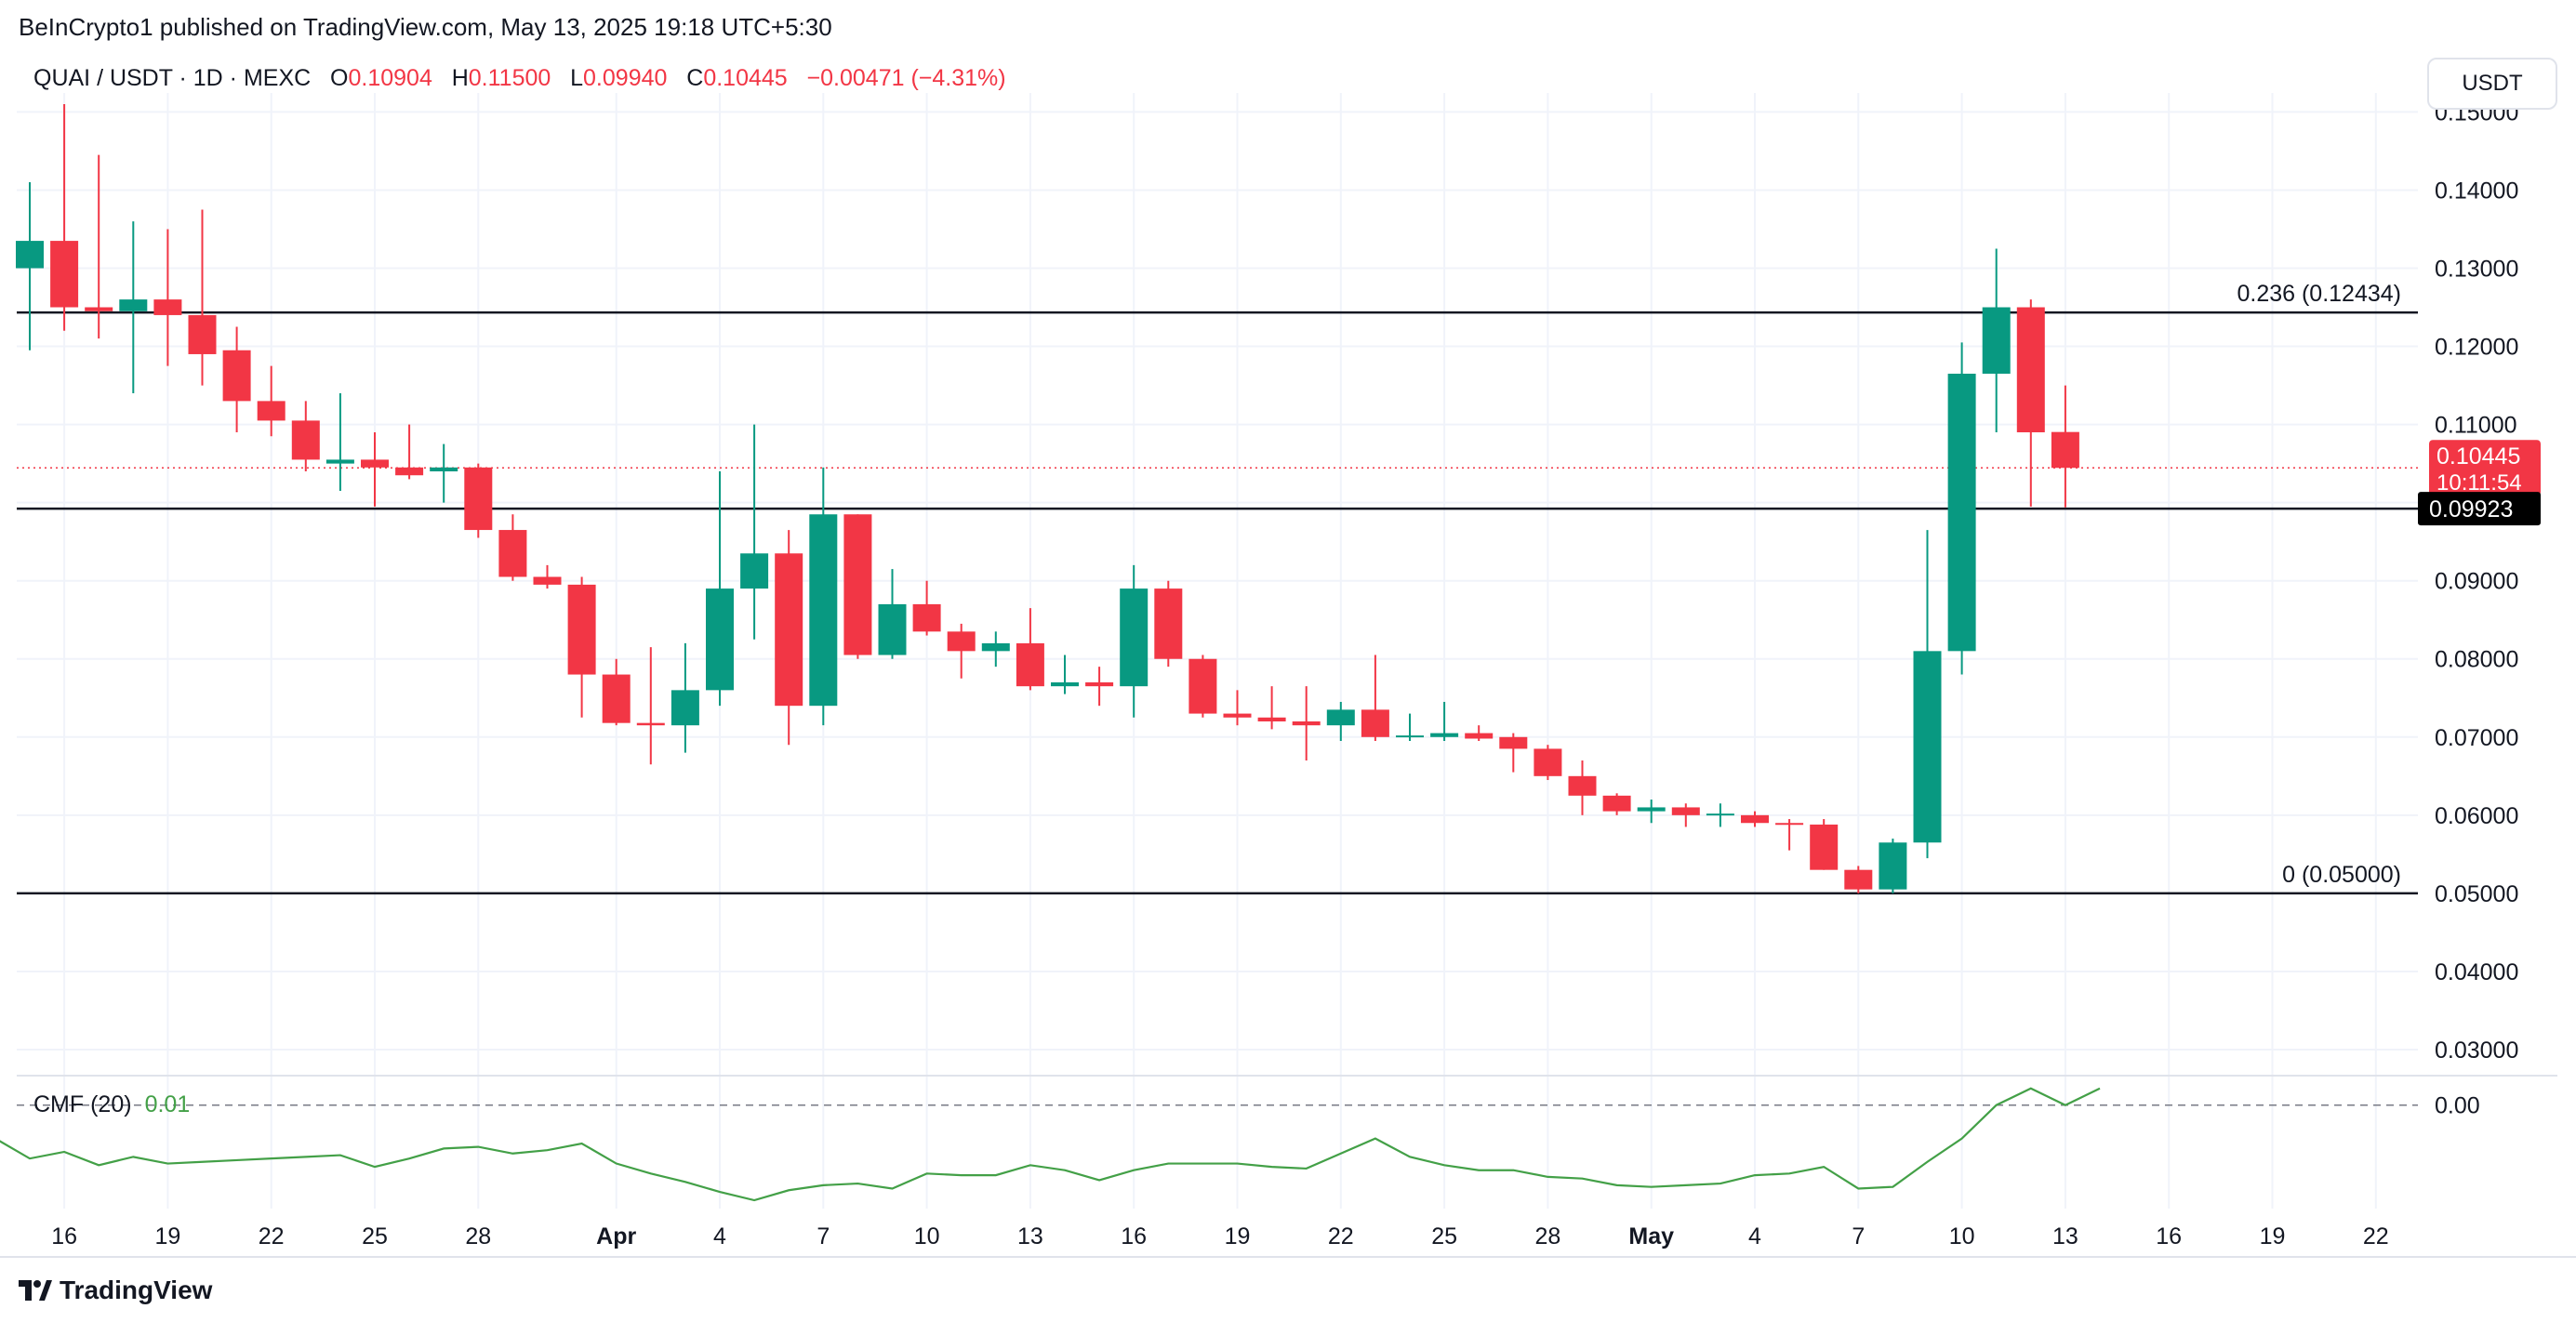  Describe the element at coordinates (695, 78) in the screenshot. I see `close-label: C` at that location.